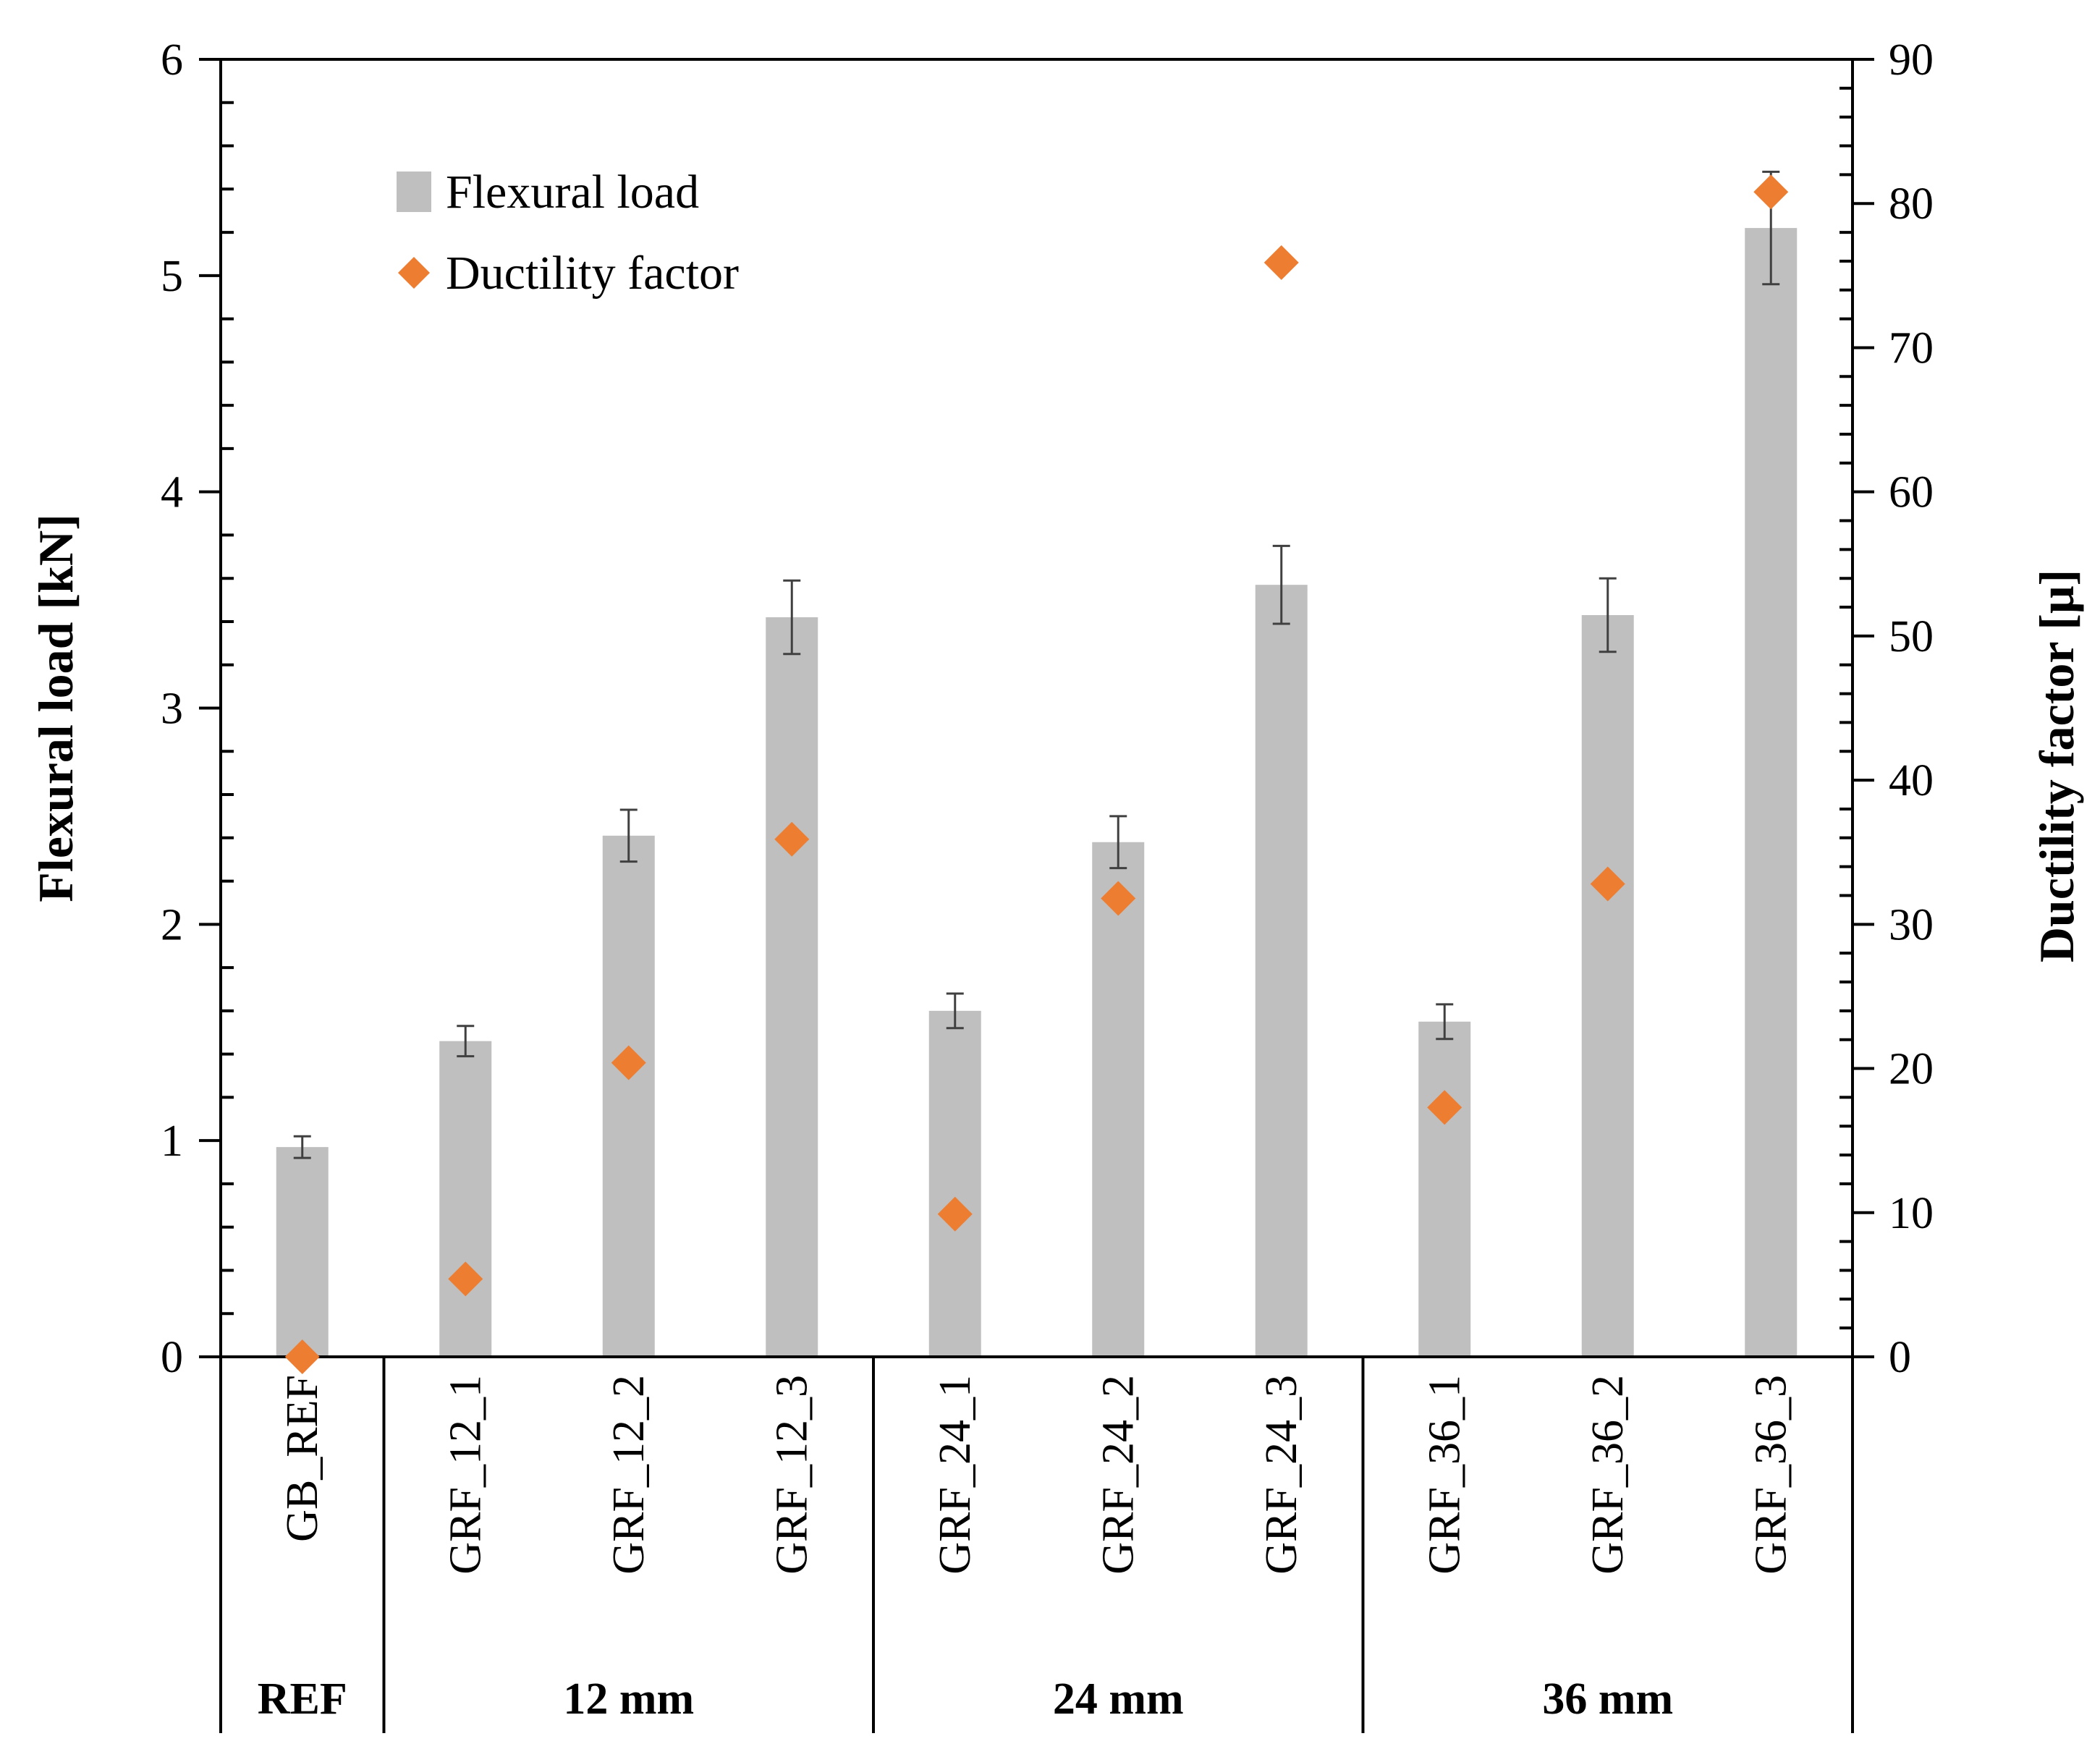 The width and height of the screenshot is (2100, 1757). I want to click on y-left-tick-label: 4, so click(172, 492).